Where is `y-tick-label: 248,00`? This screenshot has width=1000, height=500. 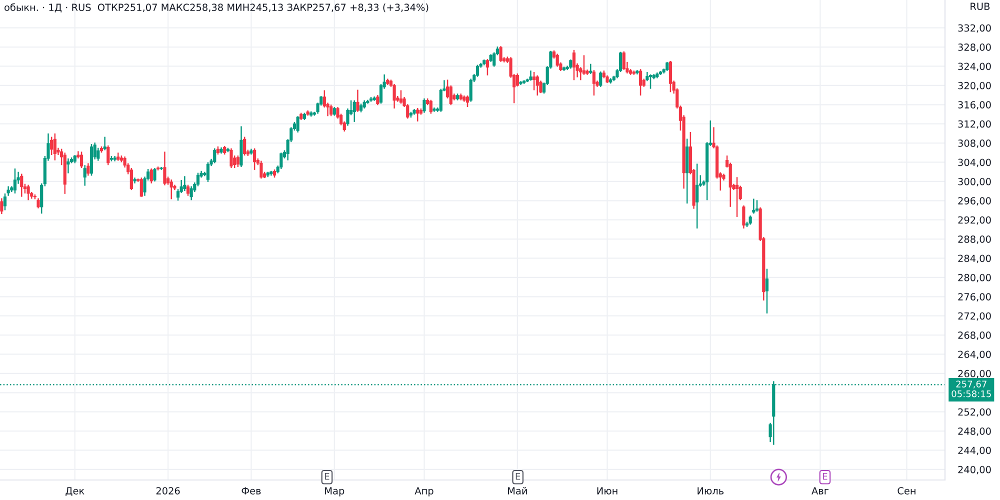 y-tick-label: 248,00 is located at coordinates (974, 432).